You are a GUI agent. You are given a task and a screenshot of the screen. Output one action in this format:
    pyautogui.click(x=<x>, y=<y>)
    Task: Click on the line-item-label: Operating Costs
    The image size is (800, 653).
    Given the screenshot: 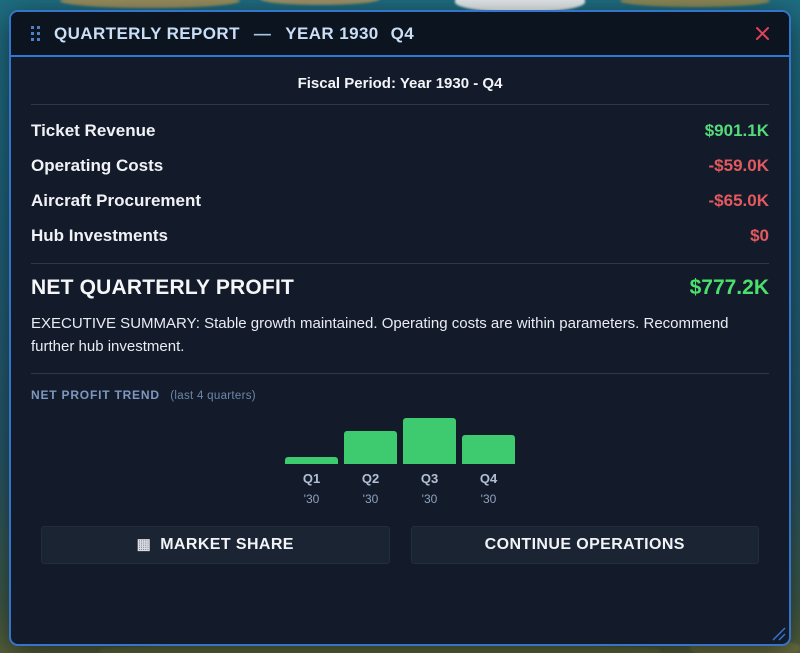 What is the action you would take?
    pyautogui.click(x=97, y=165)
    